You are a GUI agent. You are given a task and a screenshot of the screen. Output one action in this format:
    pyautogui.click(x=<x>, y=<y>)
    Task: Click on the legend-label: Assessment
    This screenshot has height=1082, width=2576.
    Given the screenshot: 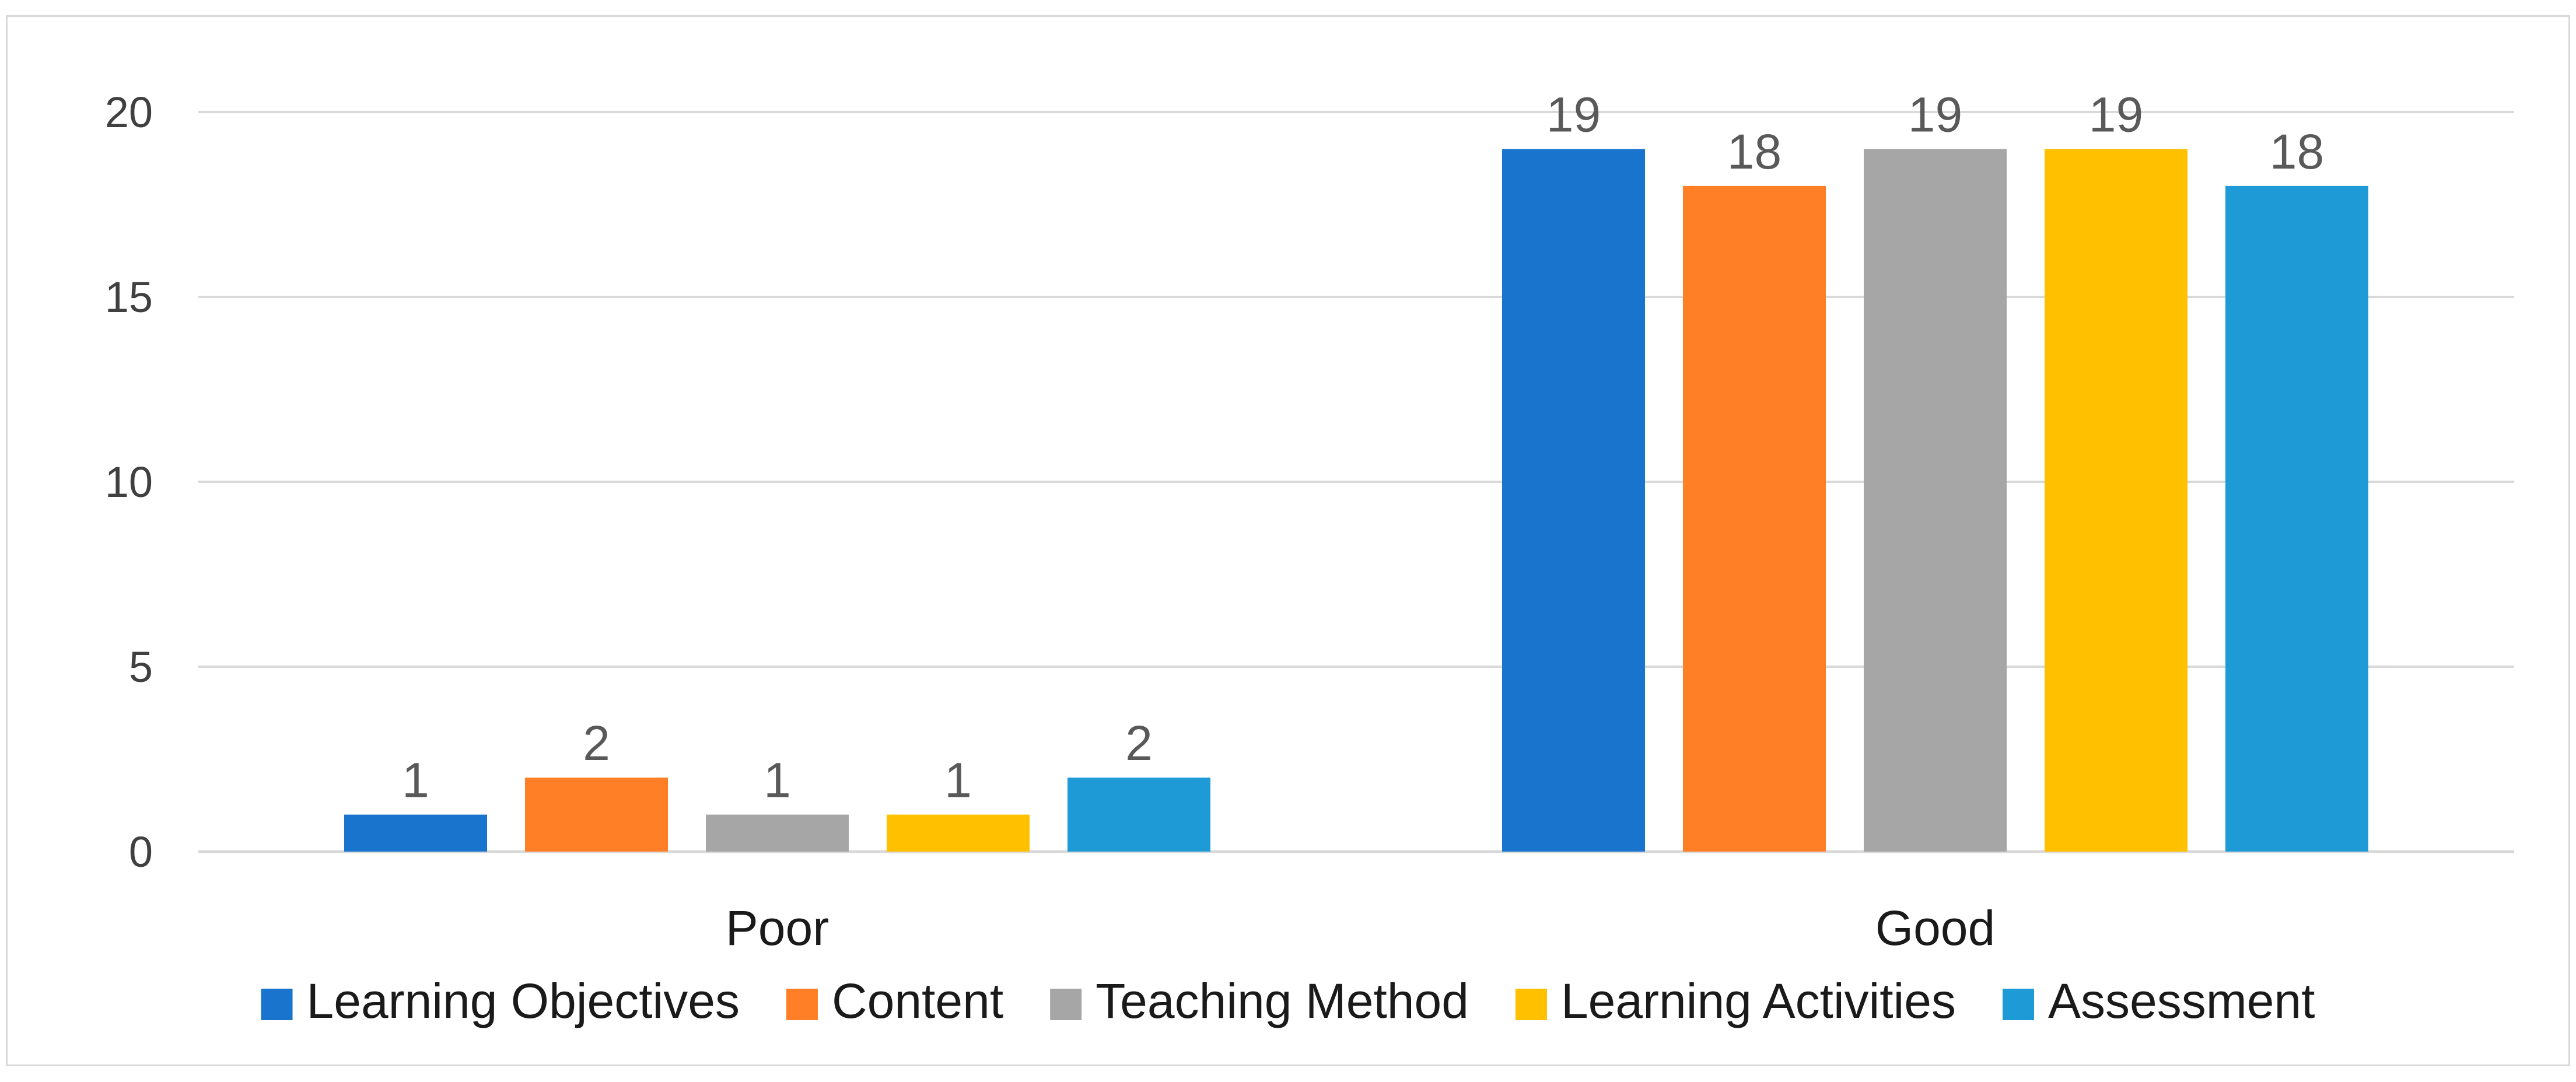 What is the action you would take?
    pyautogui.click(x=2181, y=1001)
    